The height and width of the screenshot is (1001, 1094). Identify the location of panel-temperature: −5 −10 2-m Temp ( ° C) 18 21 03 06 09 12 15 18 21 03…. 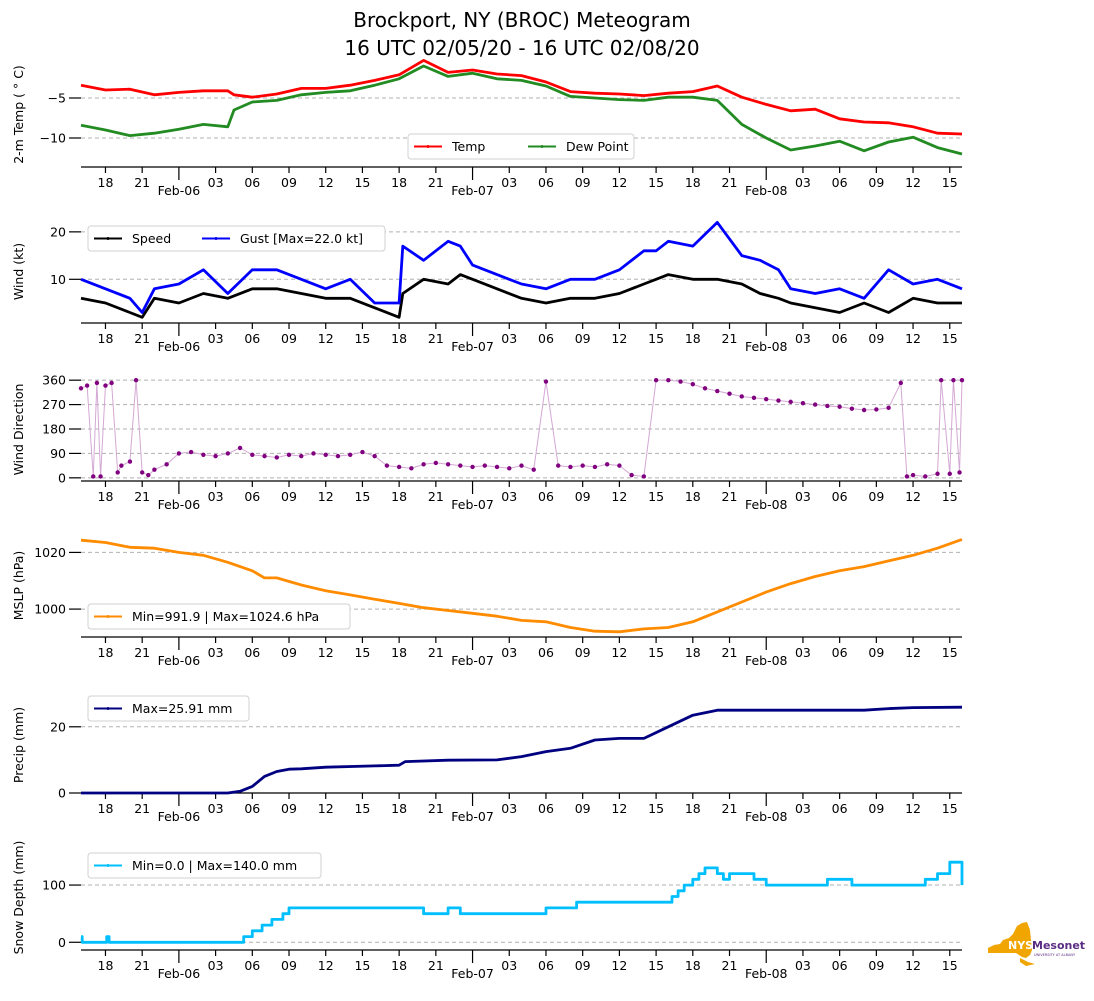
(487, 128).